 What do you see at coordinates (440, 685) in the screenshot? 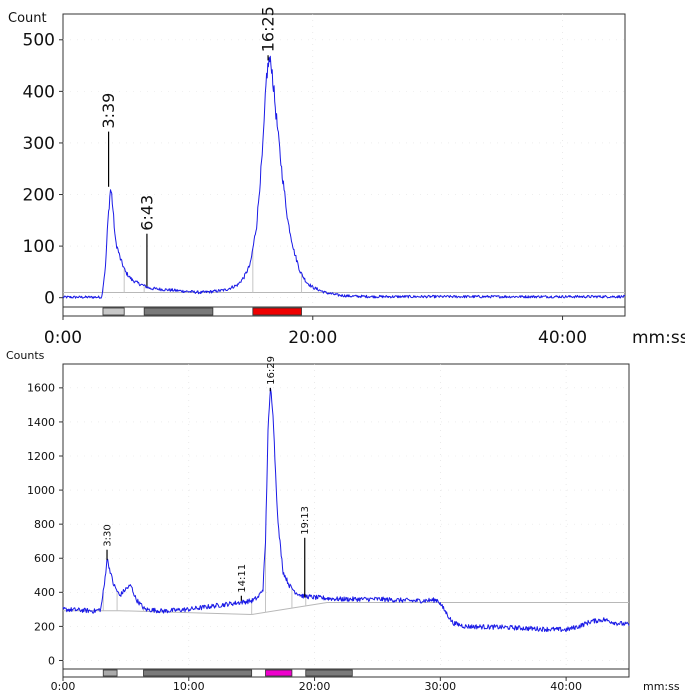
I see `x-tick-label-bottom-3: 30:00` at bounding box center [440, 685].